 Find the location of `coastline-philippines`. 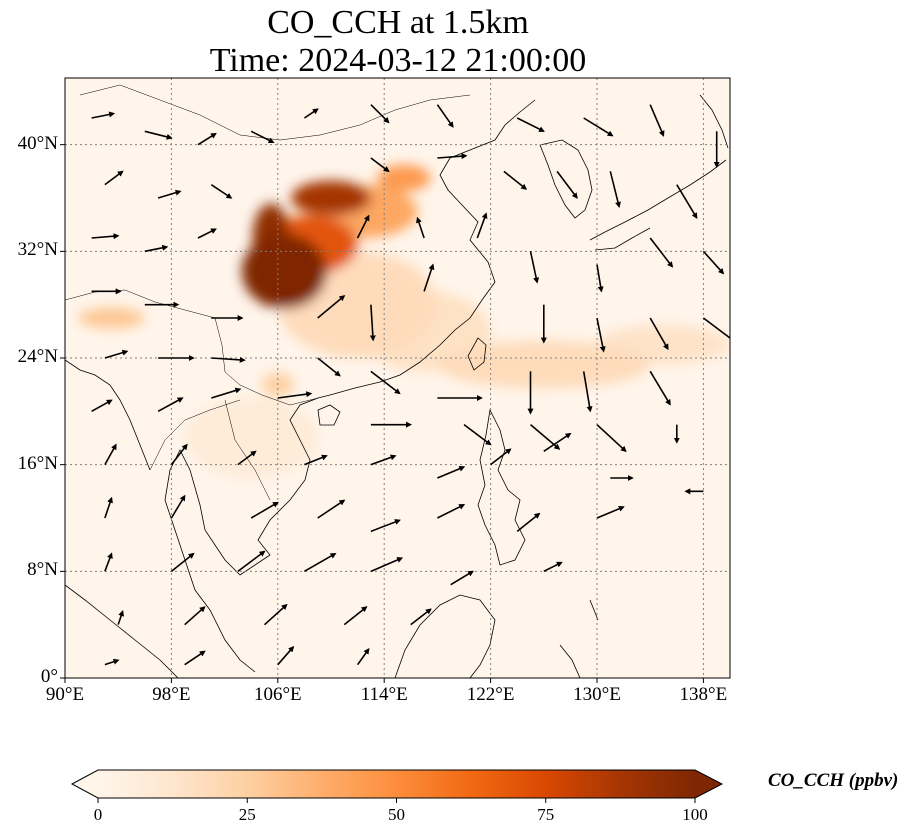

coastline-philippines is located at coordinates (501, 487).